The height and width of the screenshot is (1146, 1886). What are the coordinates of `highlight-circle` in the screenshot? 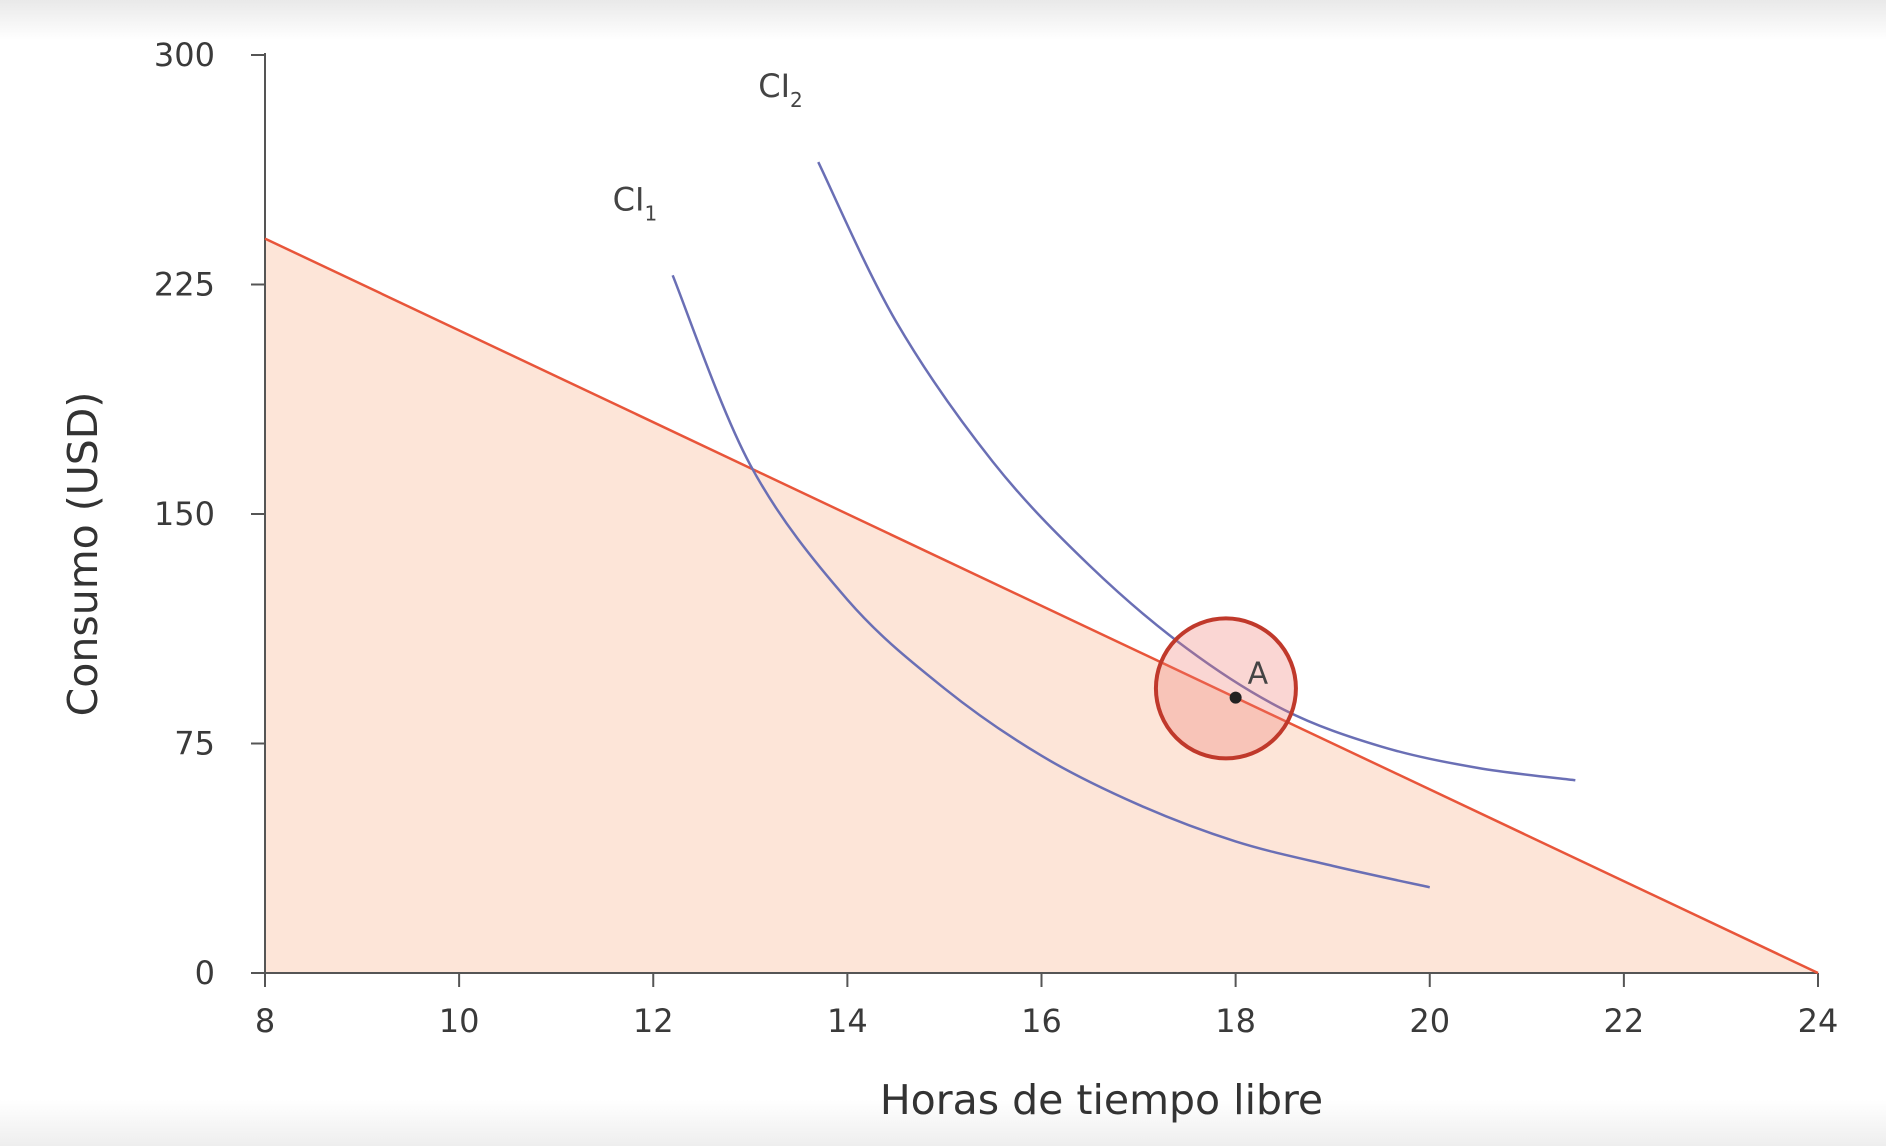 It's located at (1225, 688).